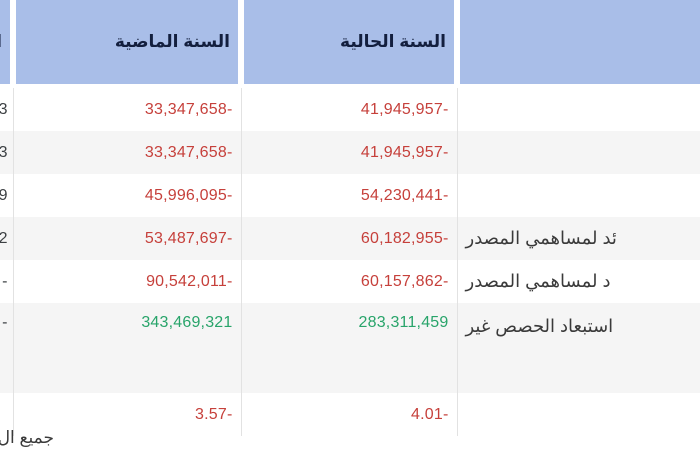  I want to click on current-year-value-cell: 60,157,862-, so click(348, 281).